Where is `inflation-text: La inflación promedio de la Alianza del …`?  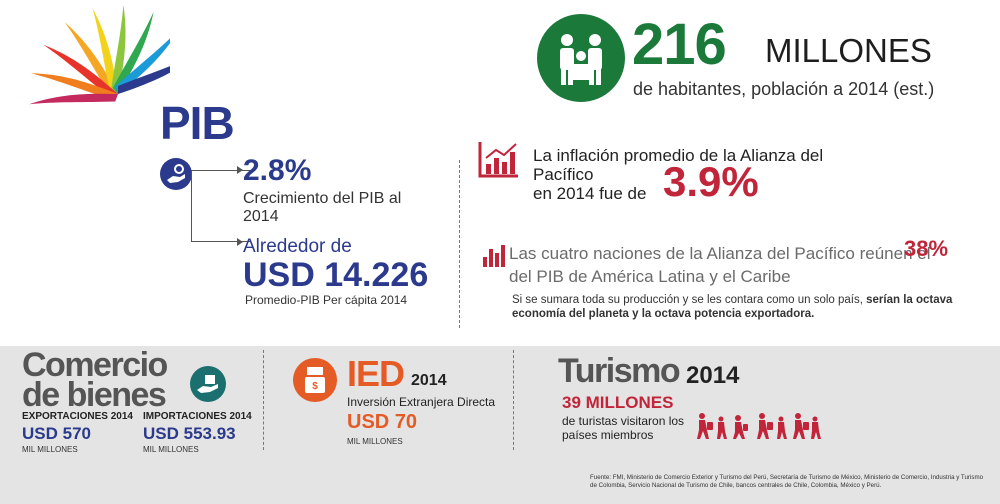
inflation-text: La inflación promedio de la Alianza del … is located at coordinates (703, 174).